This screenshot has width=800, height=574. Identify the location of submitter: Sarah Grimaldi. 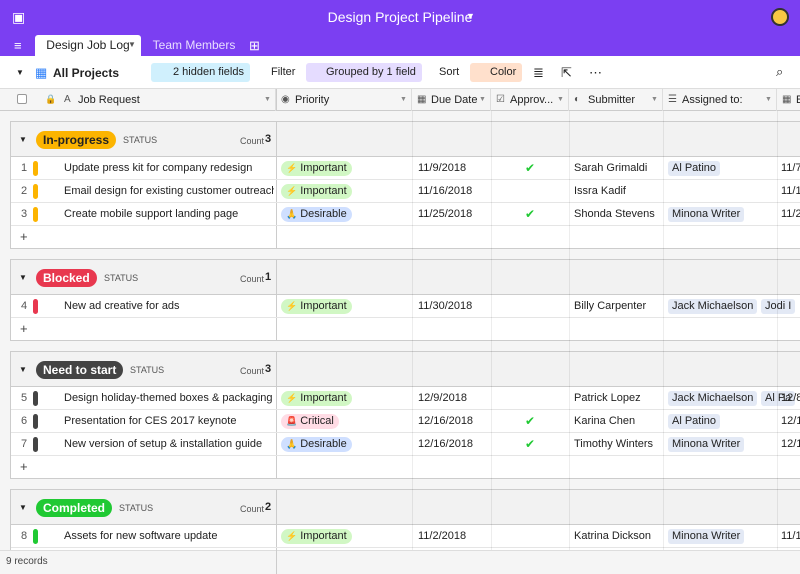
(611, 168).